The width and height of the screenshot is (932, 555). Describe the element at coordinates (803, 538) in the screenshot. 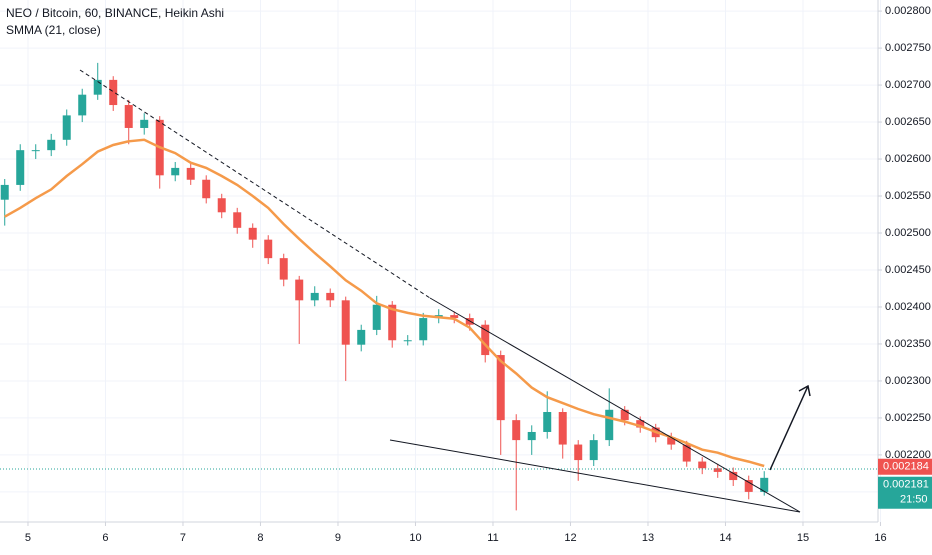

I see `x-tick-label: 15` at that location.